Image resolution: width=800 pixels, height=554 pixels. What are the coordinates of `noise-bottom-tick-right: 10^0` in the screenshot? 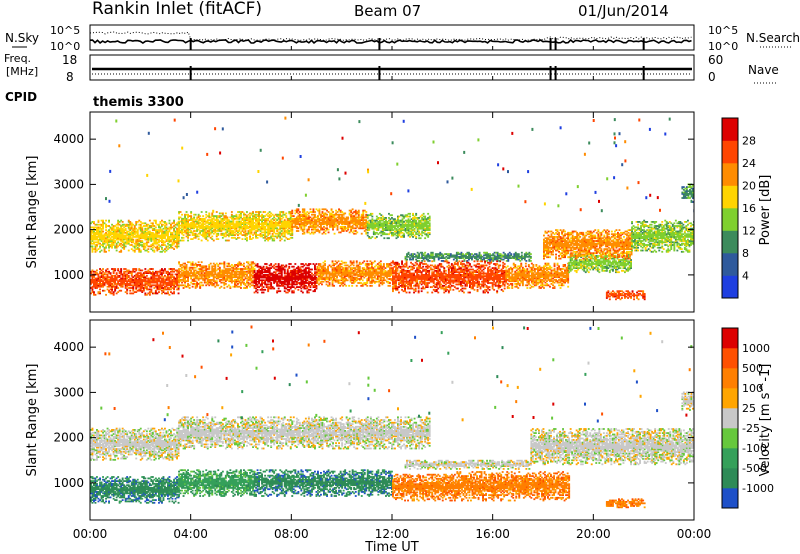 It's located at (723, 46).